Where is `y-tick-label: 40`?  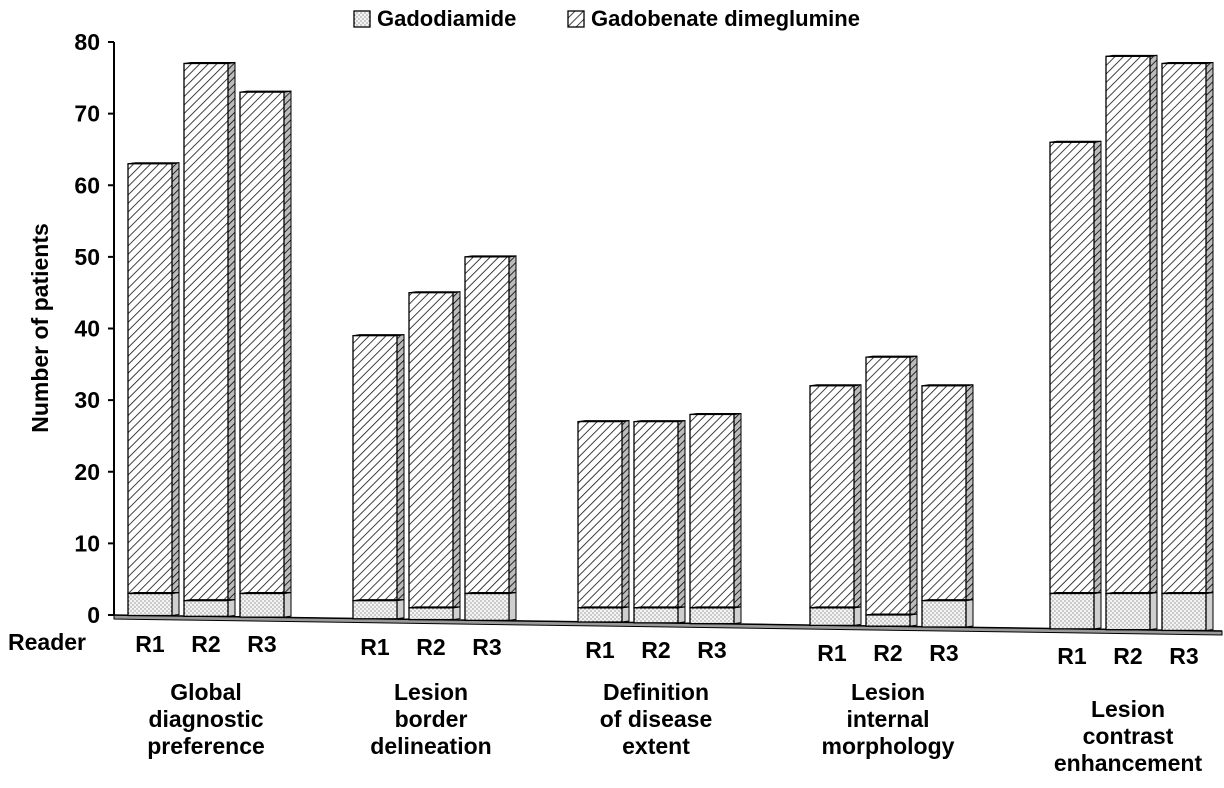
y-tick-label: 40 is located at coordinates (87, 329).